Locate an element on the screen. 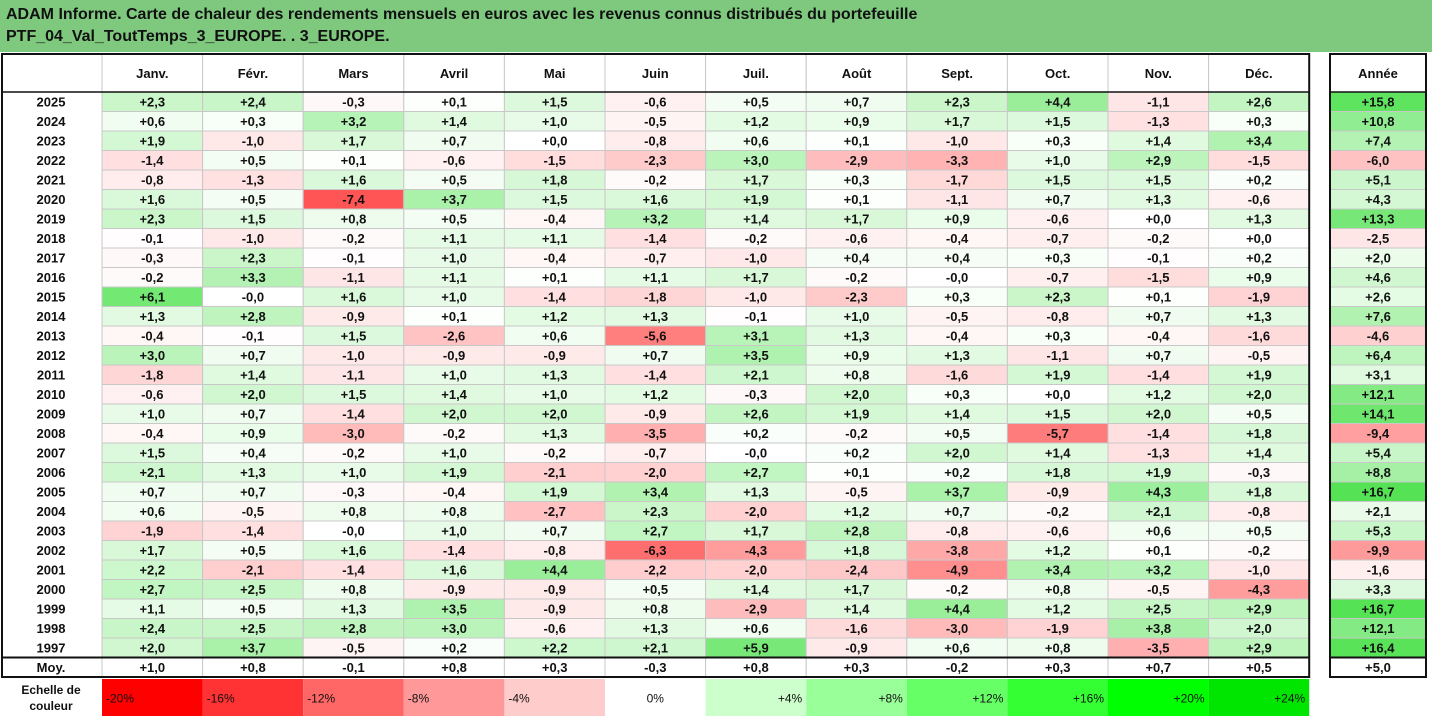 This screenshot has height=718, width=1432. annual-value: -9,4 is located at coordinates (1378, 433).